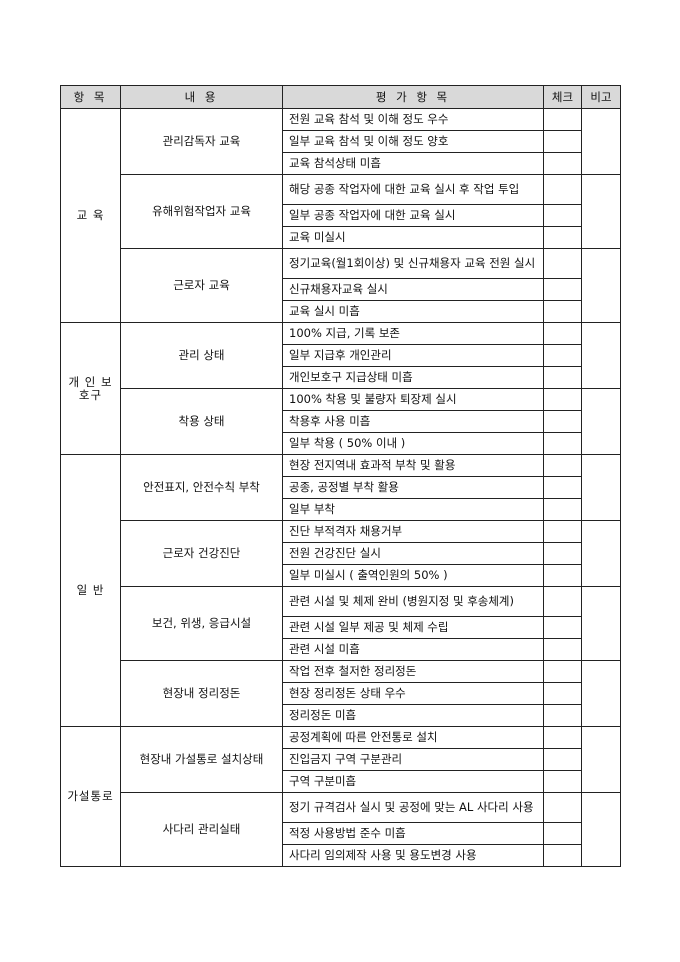 The width and height of the screenshot is (680, 962). I want to click on category-cell: 일 반, so click(90, 590).